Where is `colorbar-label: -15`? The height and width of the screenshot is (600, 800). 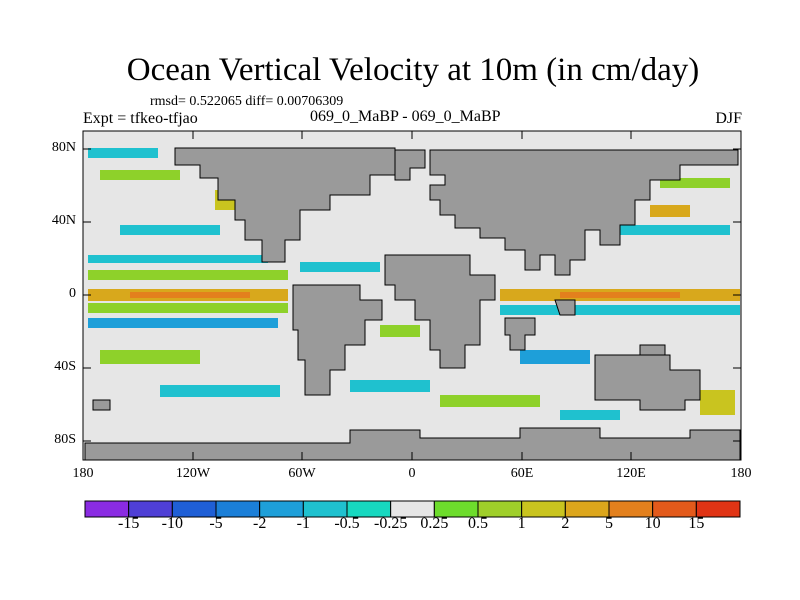
colorbar-label: -15 is located at coordinates (128, 523).